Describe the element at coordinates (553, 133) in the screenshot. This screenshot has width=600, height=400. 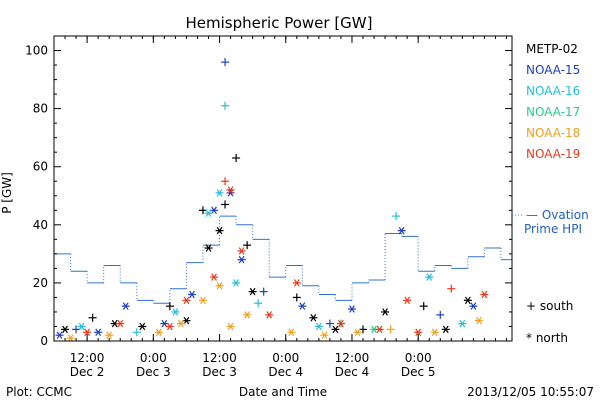
I see `legend-satellite: NOAA-18` at that location.